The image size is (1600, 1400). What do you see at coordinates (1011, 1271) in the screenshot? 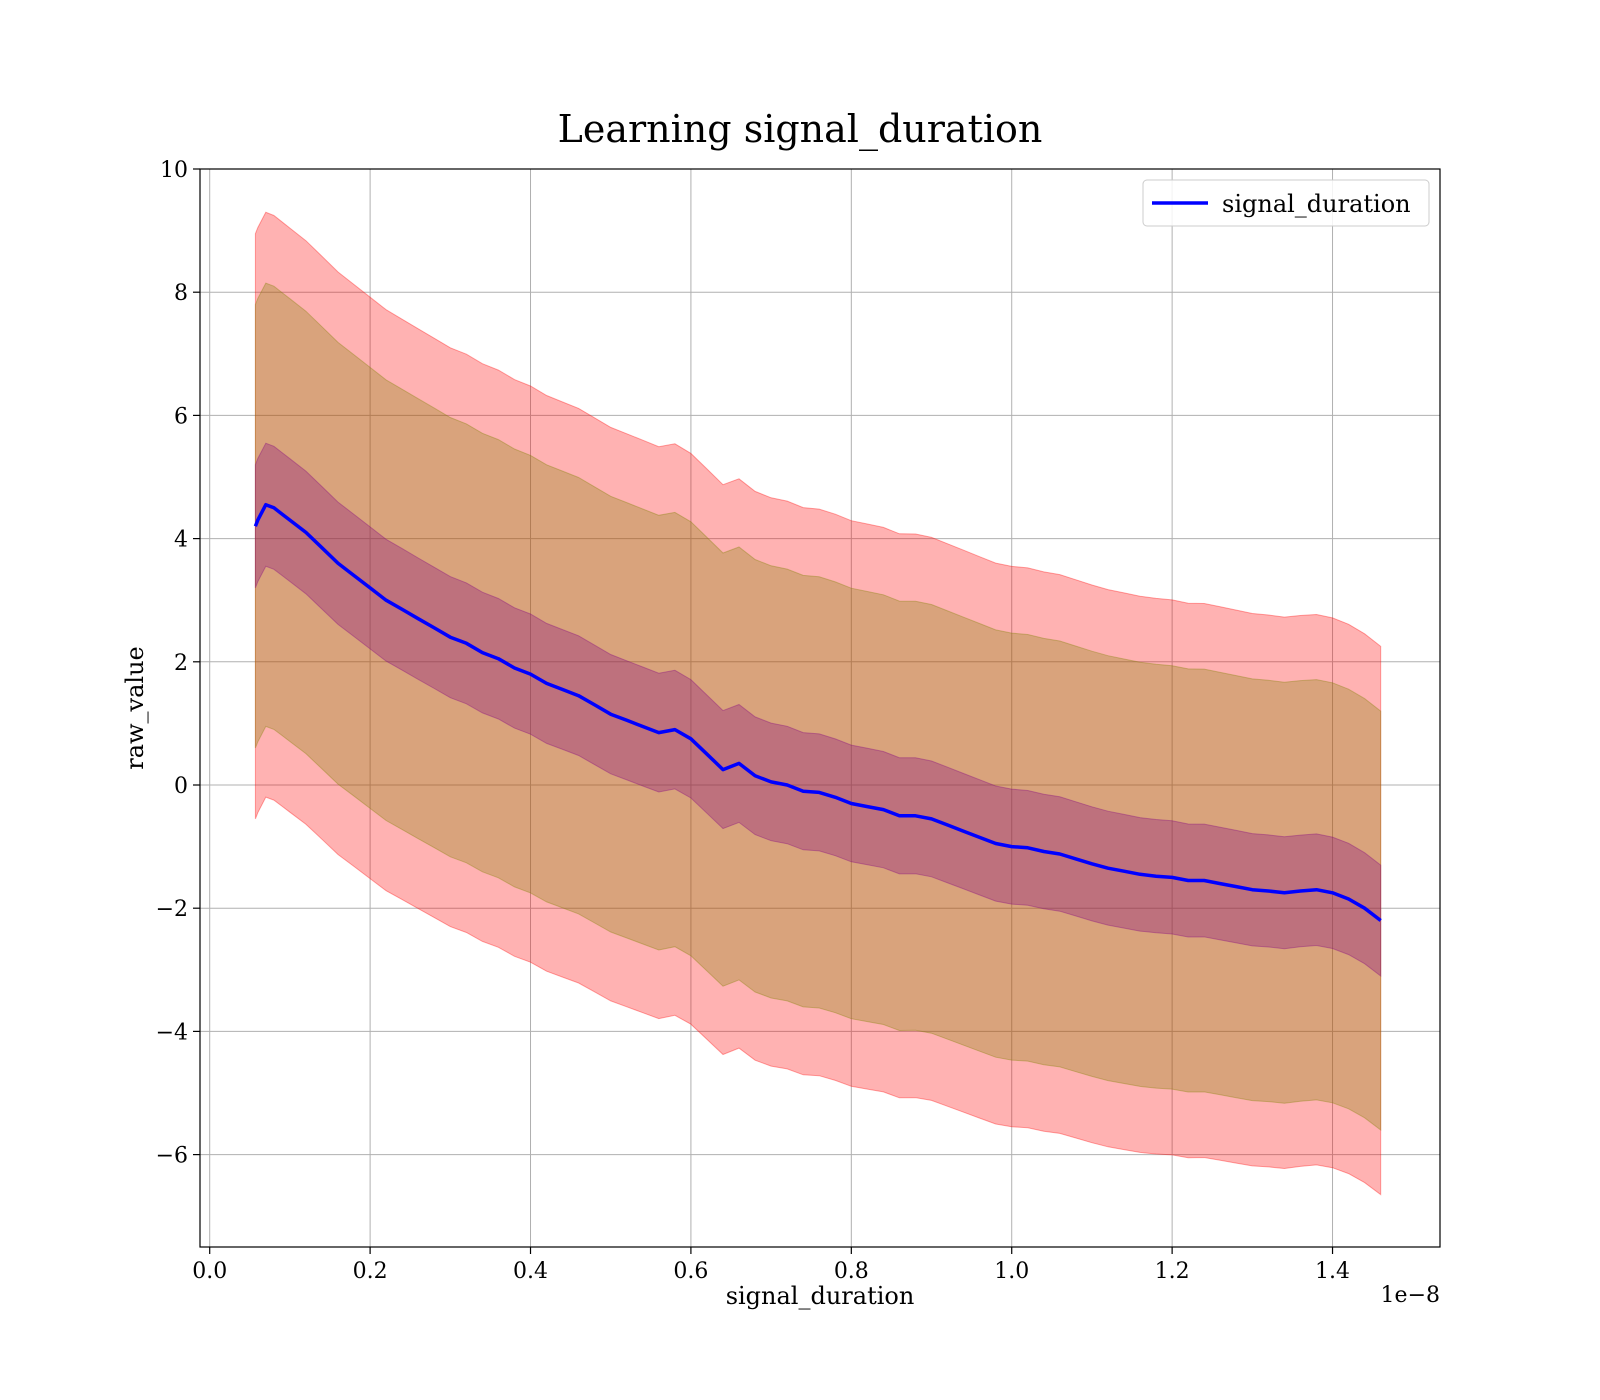
I see `x-tick-label-5: 1.0` at bounding box center [1011, 1271].